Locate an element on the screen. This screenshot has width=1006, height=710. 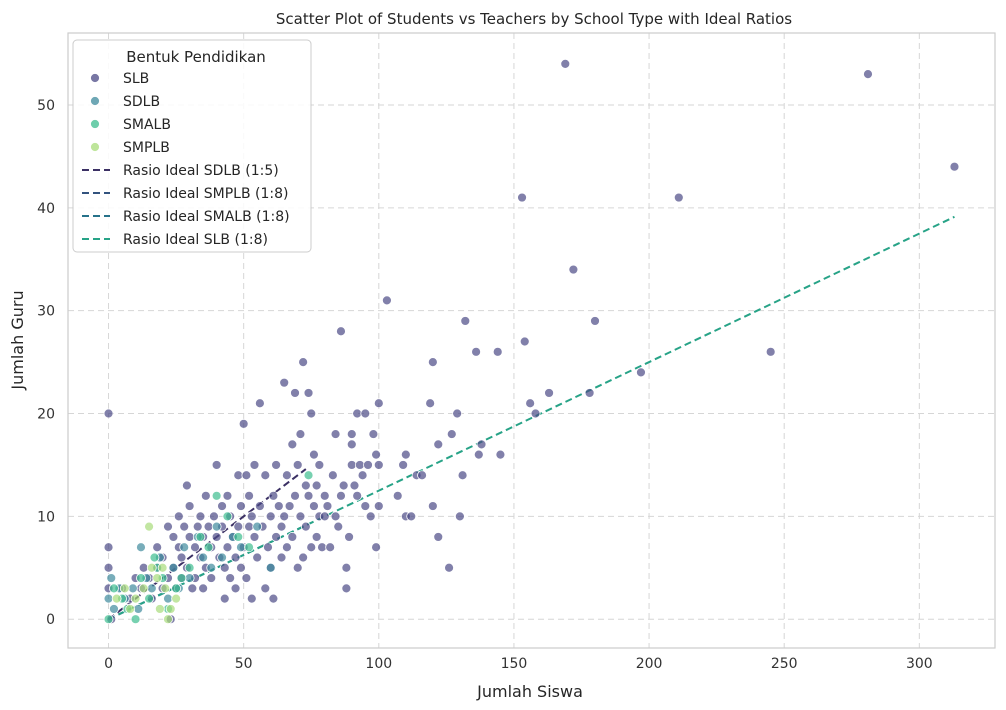
legend-label: Rasio Ideal SMPLB (1:8) is located at coordinates (205, 194).